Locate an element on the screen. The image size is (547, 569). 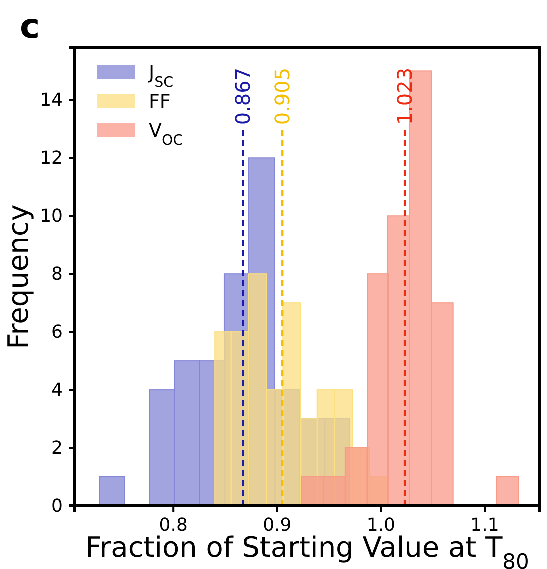
y-tick-label: 14 is located at coordinates (51, 100).